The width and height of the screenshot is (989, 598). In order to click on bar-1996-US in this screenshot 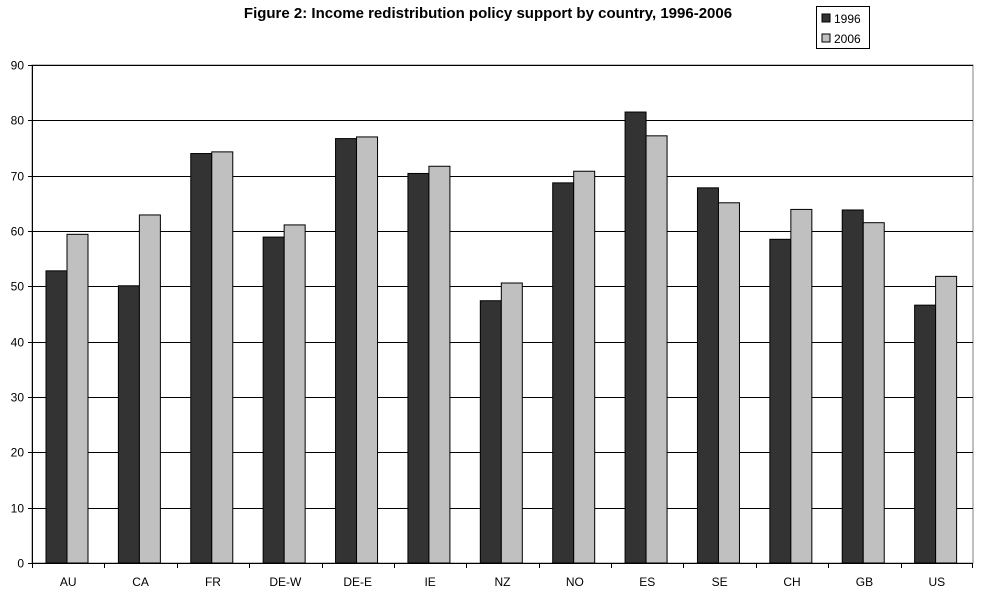, I will do `click(925, 434)`.